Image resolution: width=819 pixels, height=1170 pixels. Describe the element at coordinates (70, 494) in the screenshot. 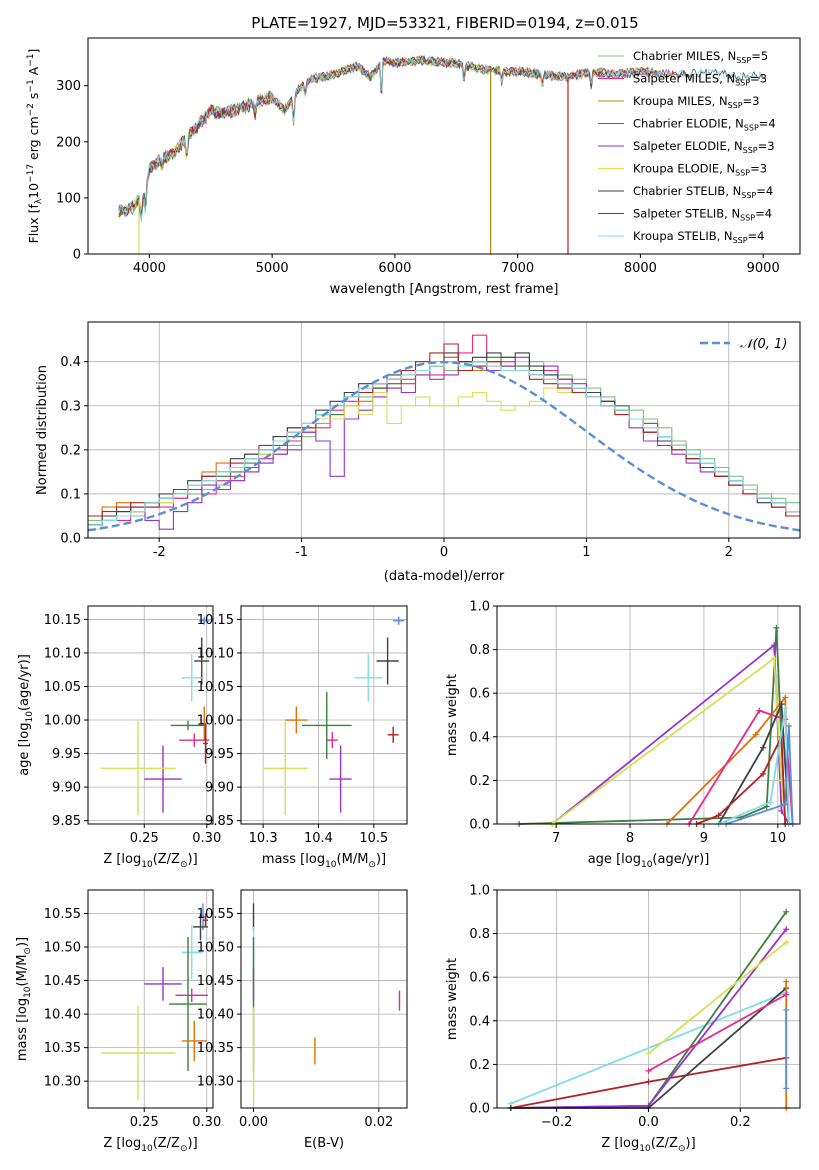

I see `y-tick-label: 0.1` at that location.